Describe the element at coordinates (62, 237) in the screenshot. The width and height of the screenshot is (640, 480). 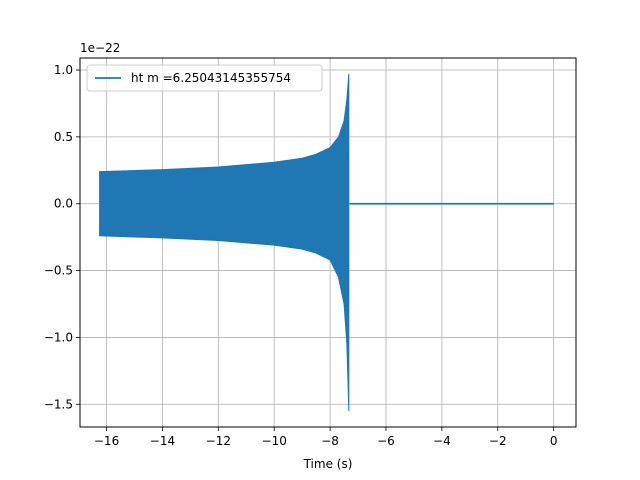
I see `y-axis: 1.0 0.5 0.0 −0.5 −1.0 −1.5` at that location.